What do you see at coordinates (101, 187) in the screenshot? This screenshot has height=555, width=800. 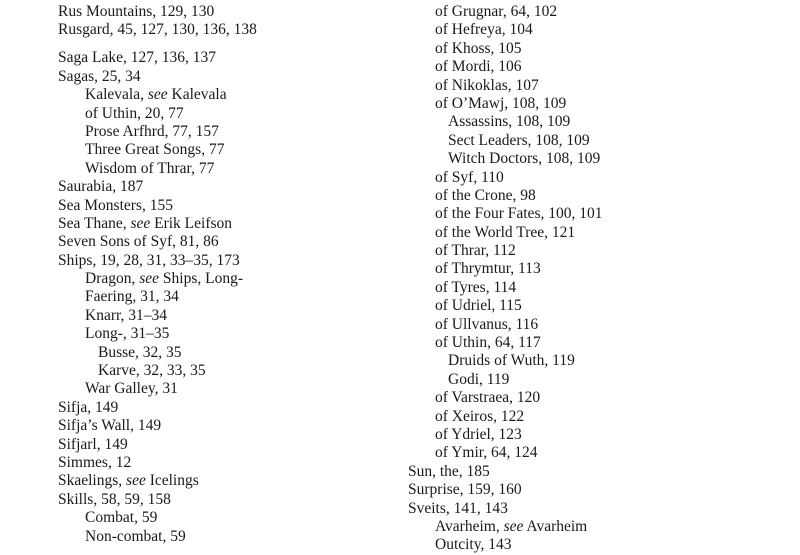 I see `entry-text: Saurabia, 187` at bounding box center [101, 187].